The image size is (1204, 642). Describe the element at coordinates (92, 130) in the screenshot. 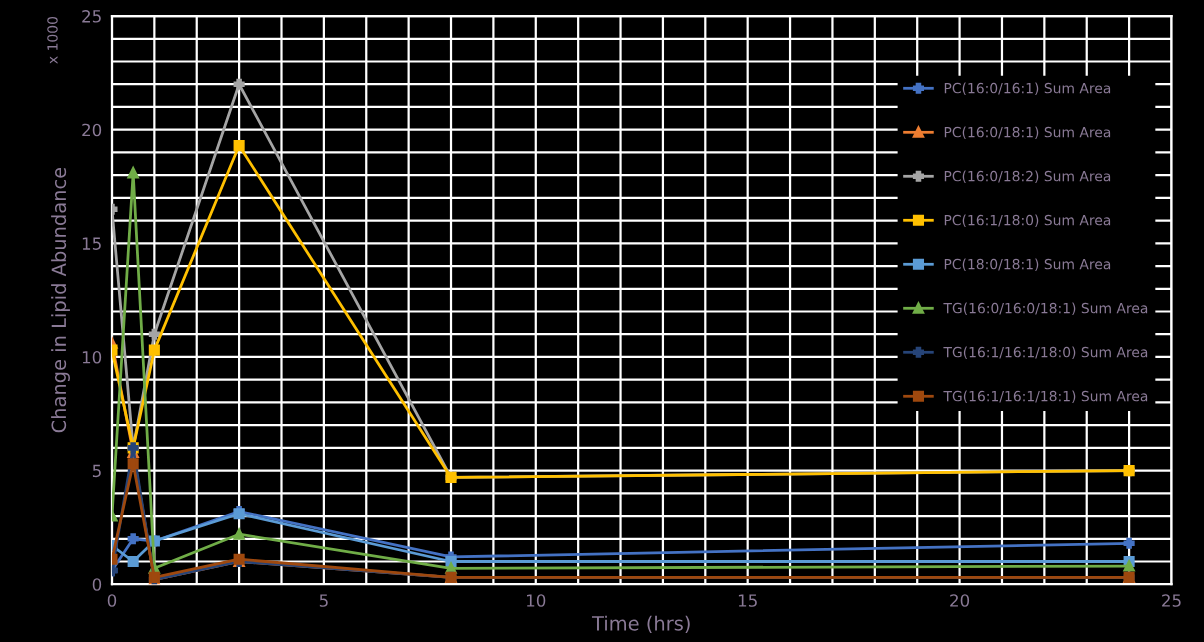

I see `y-tick-label: 20` at that location.